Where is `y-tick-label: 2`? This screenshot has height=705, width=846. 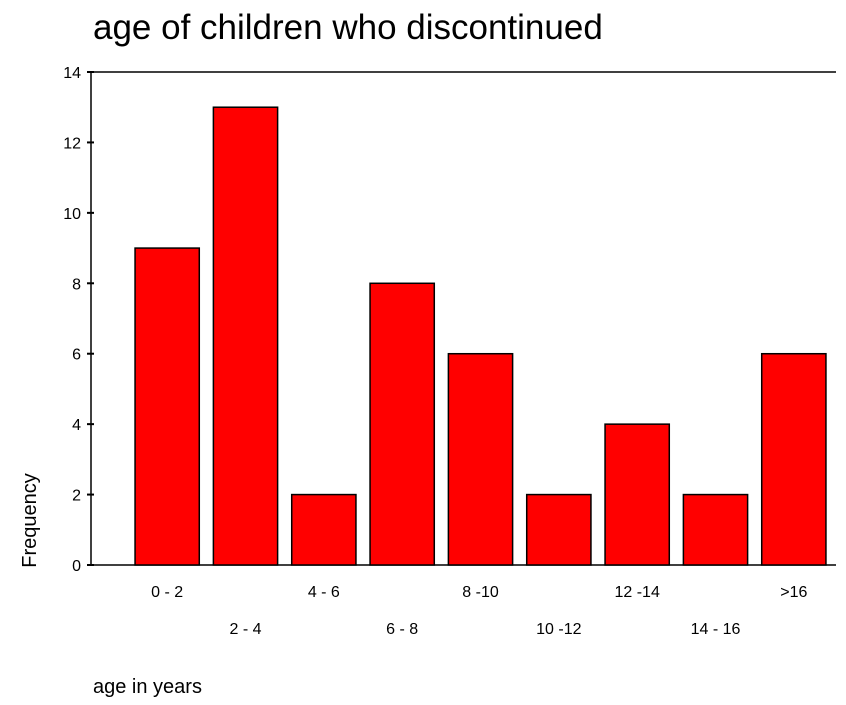
y-tick-label: 2 is located at coordinates (76, 496).